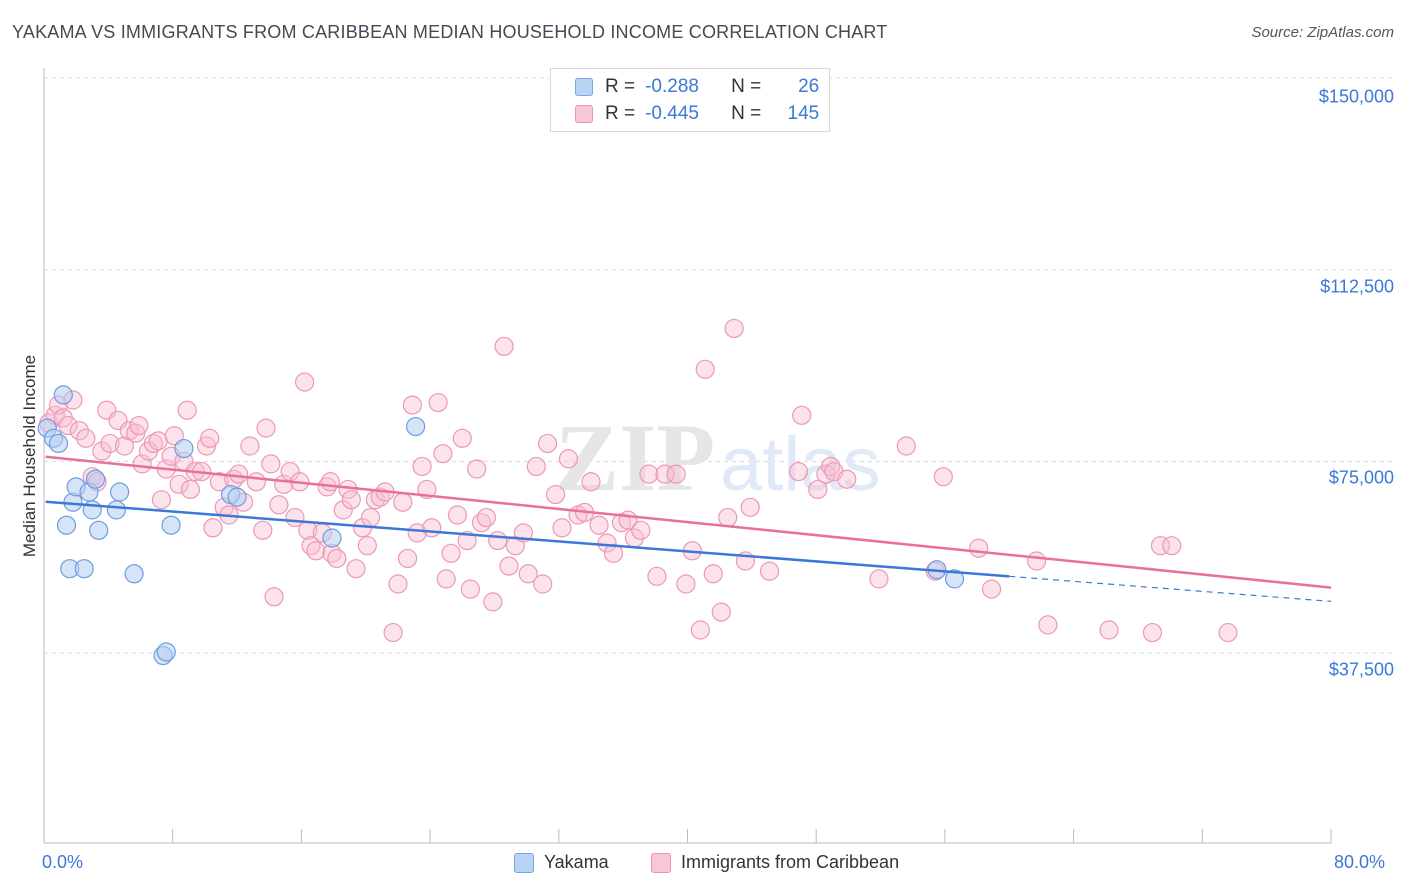  What do you see at coordinates (1361, 669) in the screenshot?
I see `y-tick-37500: $37,500` at bounding box center [1361, 669].